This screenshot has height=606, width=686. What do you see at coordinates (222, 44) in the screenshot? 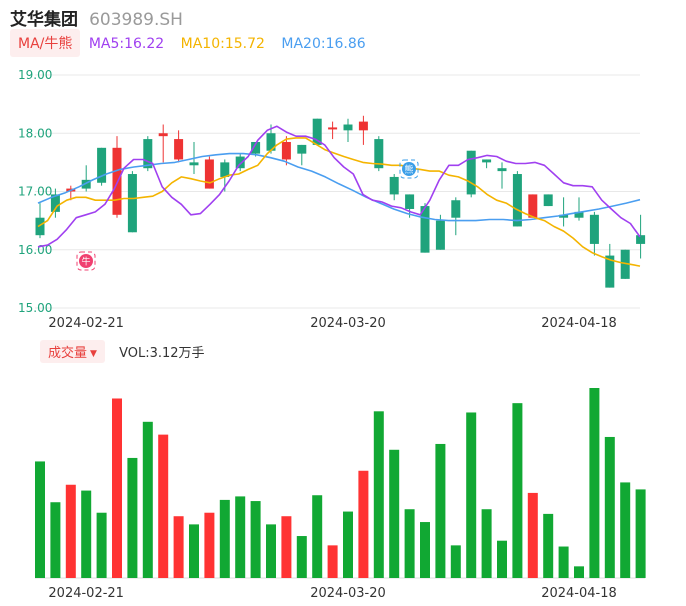
I see `ma10-legend: MA10:15.72` at bounding box center [222, 44].